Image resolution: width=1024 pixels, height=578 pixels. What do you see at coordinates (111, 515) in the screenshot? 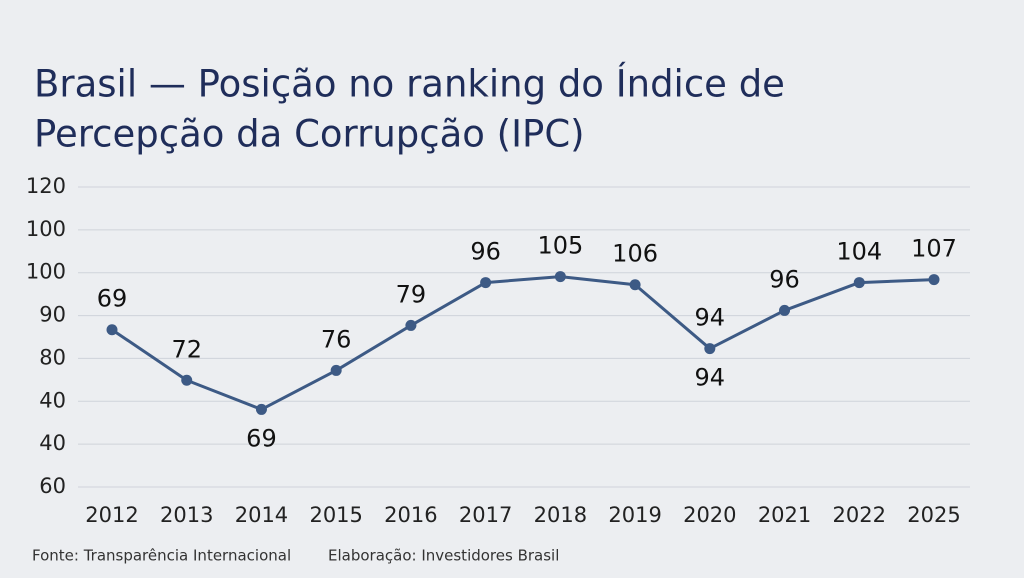
I see `x-tick-label: 2012` at bounding box center [111, 515].